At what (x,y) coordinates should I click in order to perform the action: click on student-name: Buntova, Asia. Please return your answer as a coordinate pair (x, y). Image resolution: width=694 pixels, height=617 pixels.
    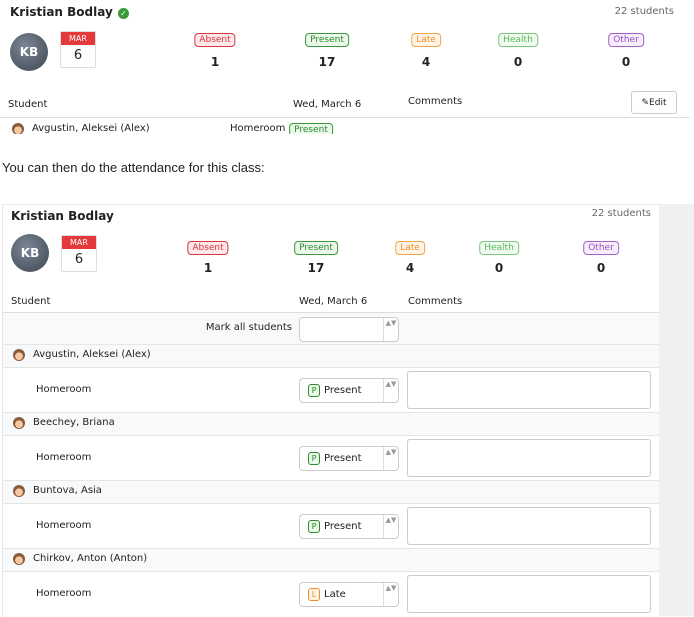
    Looking at the image, I should click on (67, 490).